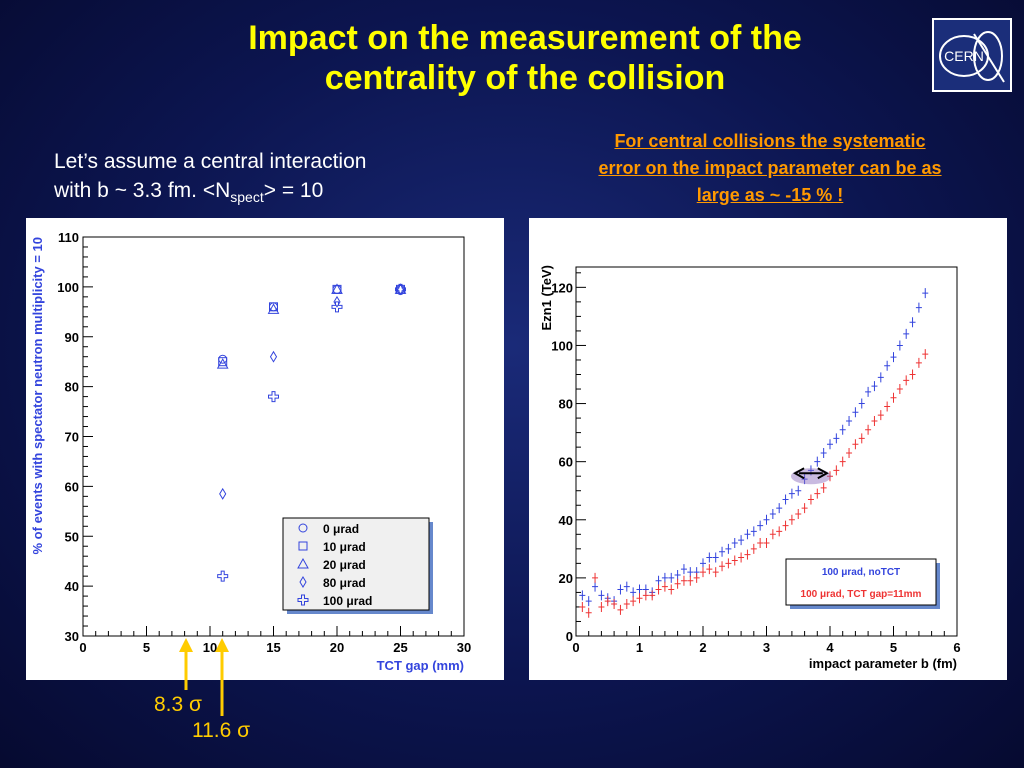 Image resolution: width=1024 pixels, height=768 pixels. Describe the element at coordinates (72, 437) in the screenshot. I see `y-tick-label: 70` at that location.